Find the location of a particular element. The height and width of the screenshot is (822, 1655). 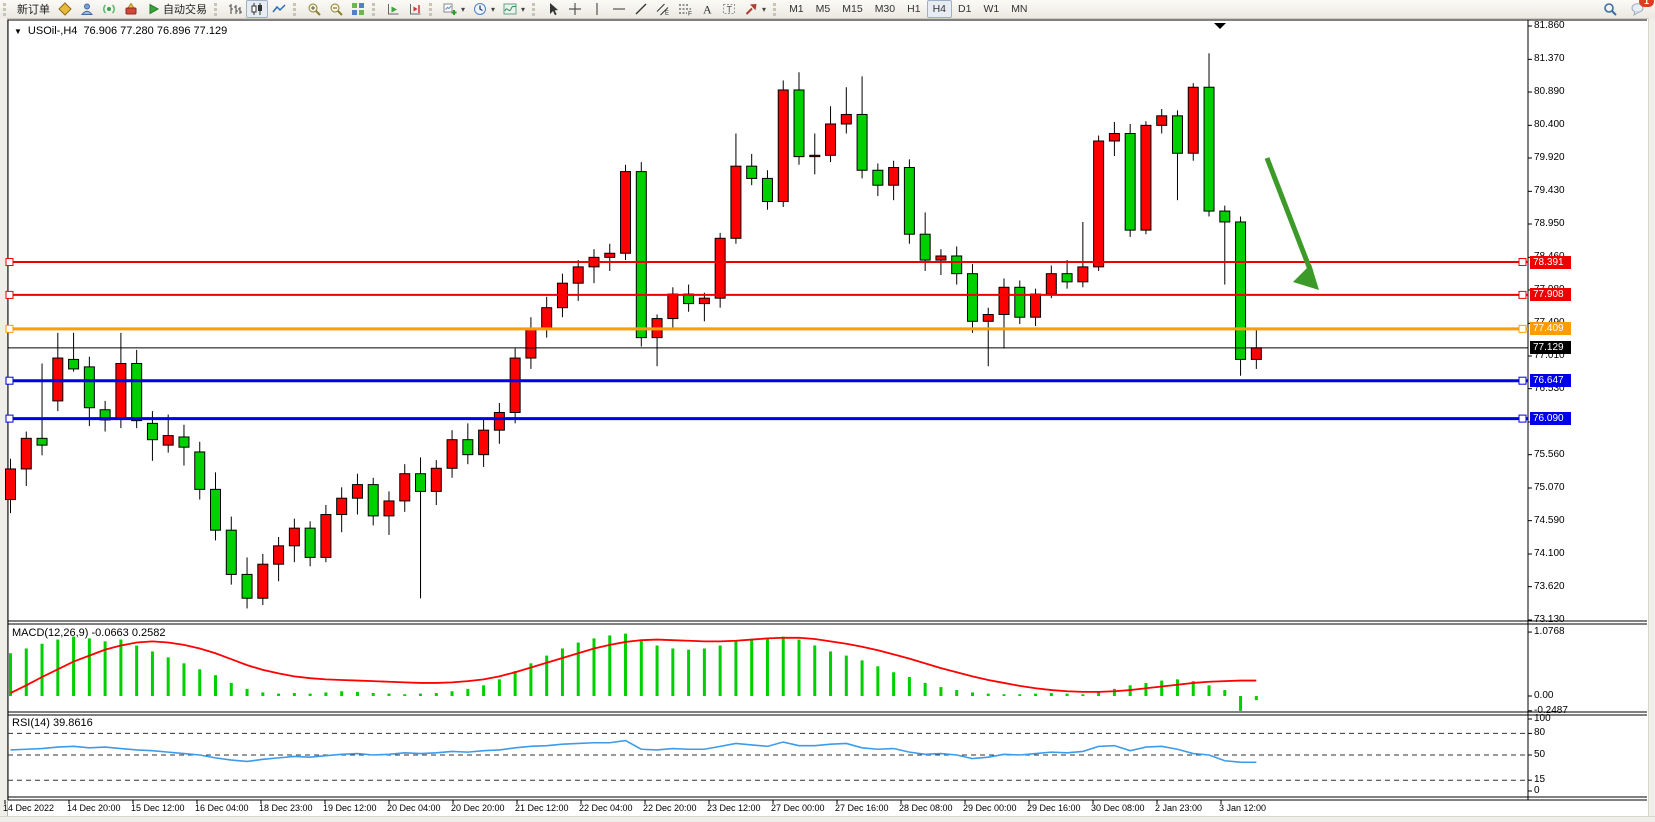

candlestick-button is located at coordinates (257, 9).